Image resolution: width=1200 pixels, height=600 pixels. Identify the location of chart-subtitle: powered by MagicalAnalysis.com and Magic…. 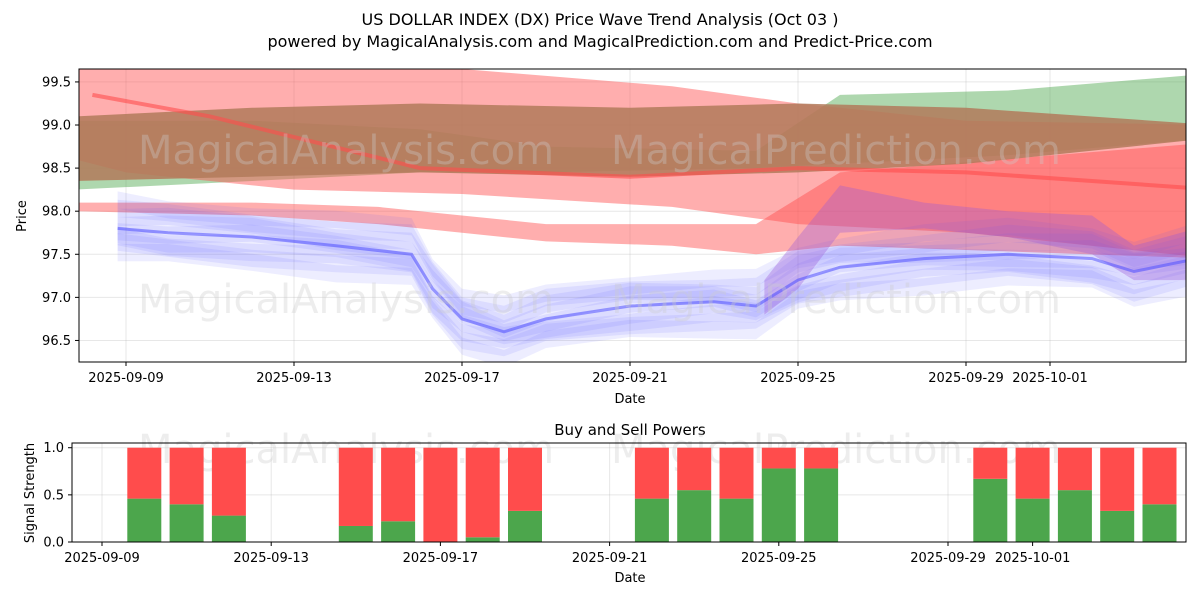
(599, 41).